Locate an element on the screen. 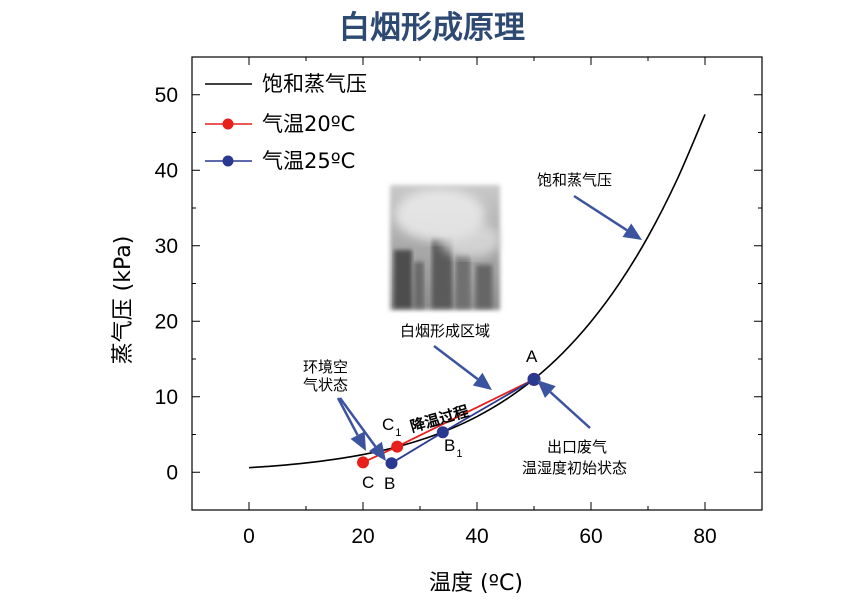  y-tick-label: 50 is located at coordinates (166, 95).